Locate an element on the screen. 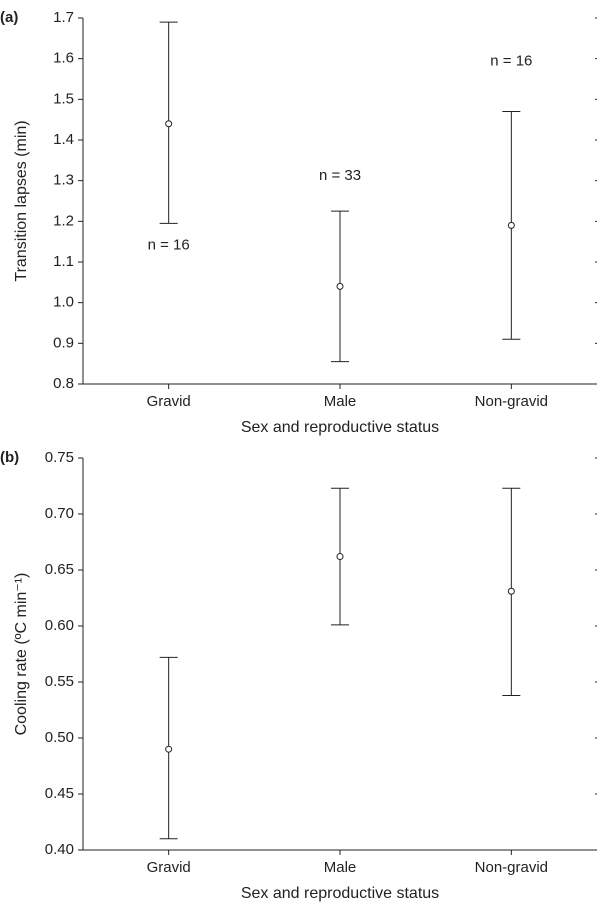 Image resolution: width=598 pixels, height=910 pixels. y-tick-label: 0.55 is located at coordinates (59, 681).